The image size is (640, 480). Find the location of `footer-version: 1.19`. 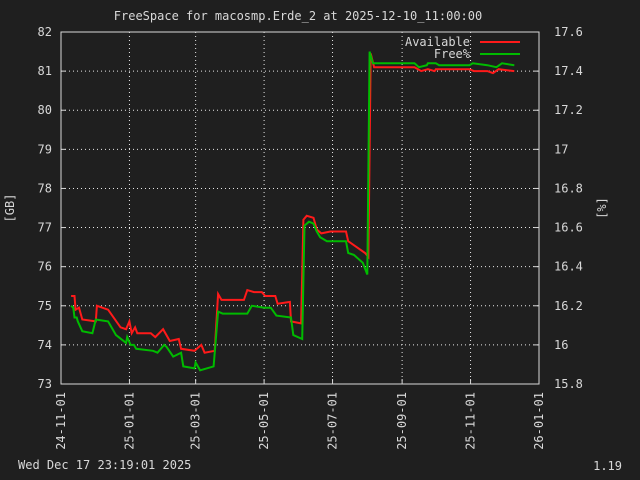

footer-version: 1.19 is located at coordinates (607, 466).